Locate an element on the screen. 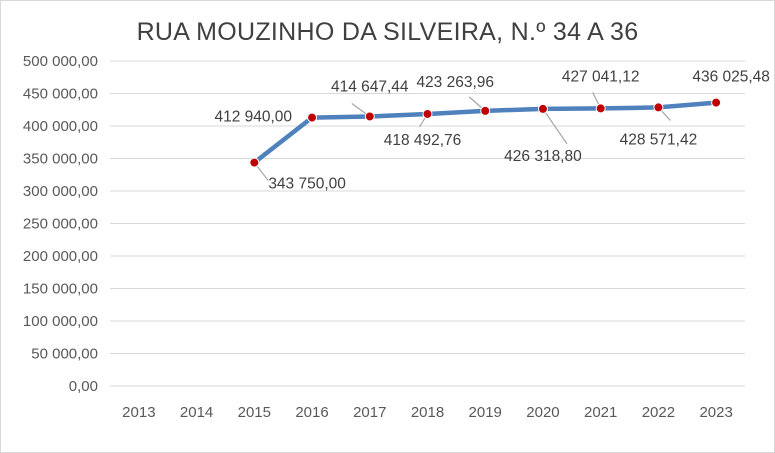 The width and height of the screenshot is (775, 453). x-tick-label: 2014 is located at coordinates (196, 412).